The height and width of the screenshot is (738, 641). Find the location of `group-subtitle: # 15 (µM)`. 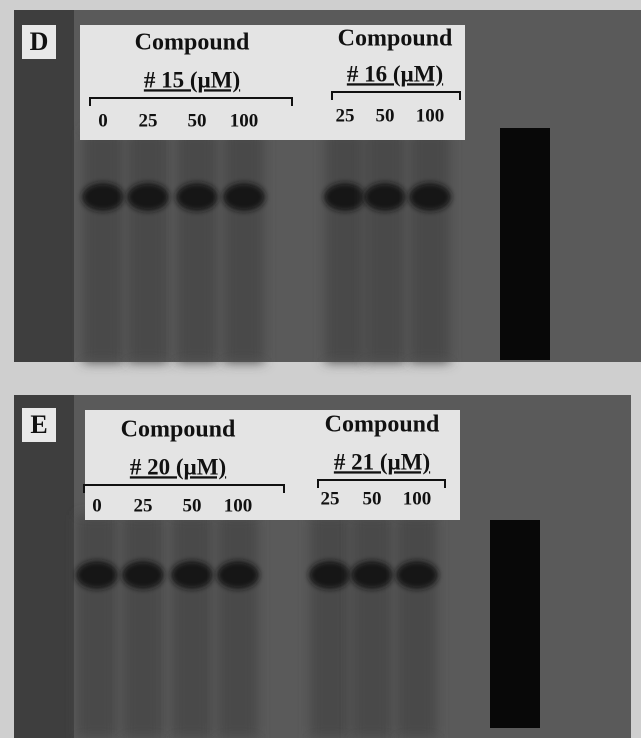

group-subtitle: # 15 (µM) is located at coordinates (192, 79).